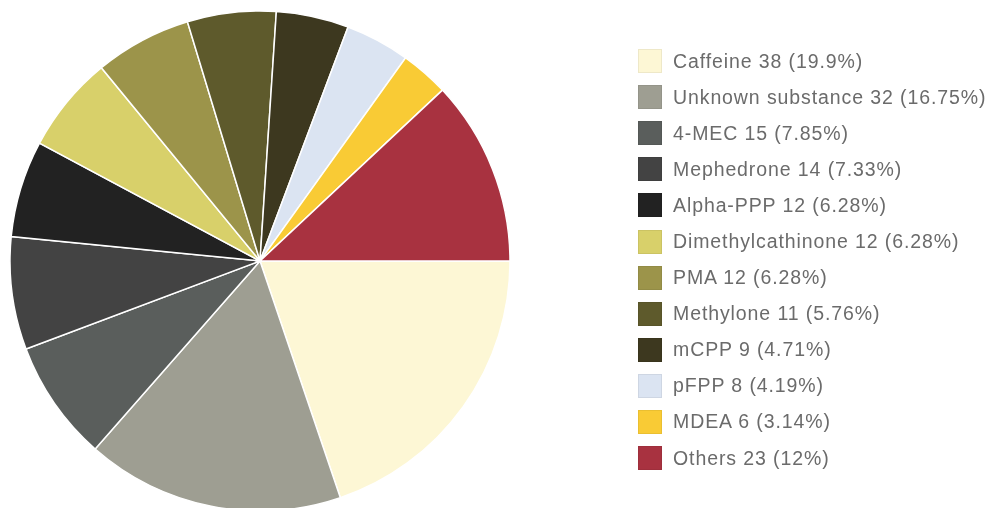 The image size is (1001, 508). I want to click on legend-label: Methylone, so click(722, 313).